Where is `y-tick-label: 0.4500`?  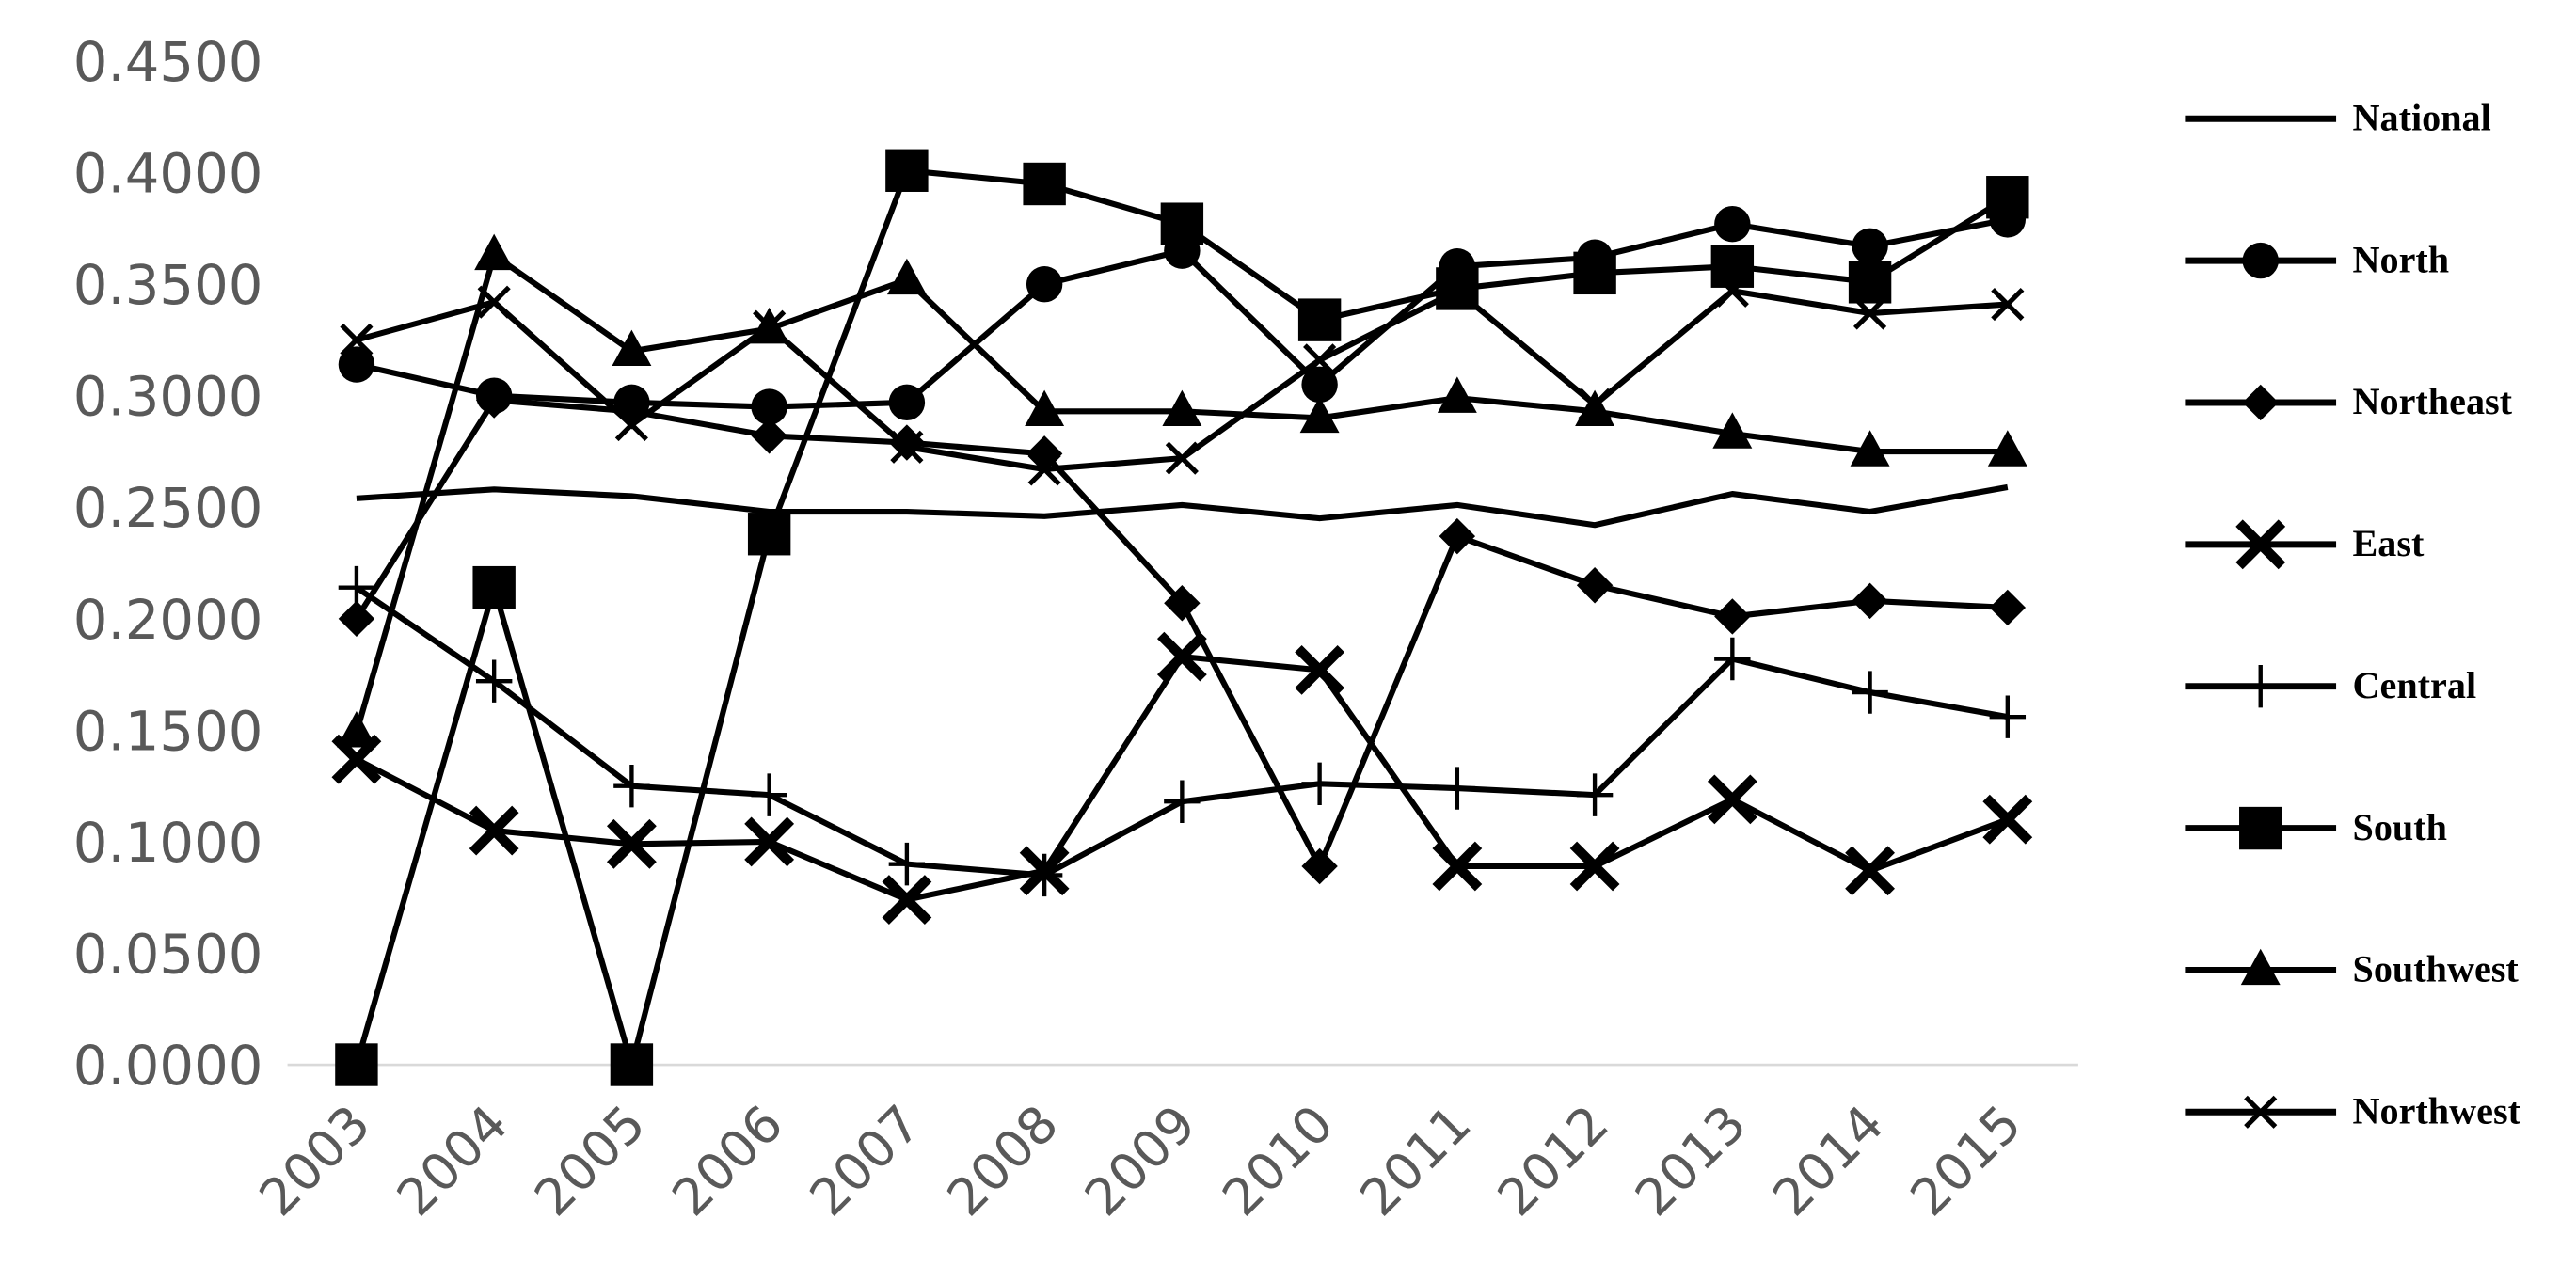
y-tick-label: 0.4500 is located at coordinates (168, 62).